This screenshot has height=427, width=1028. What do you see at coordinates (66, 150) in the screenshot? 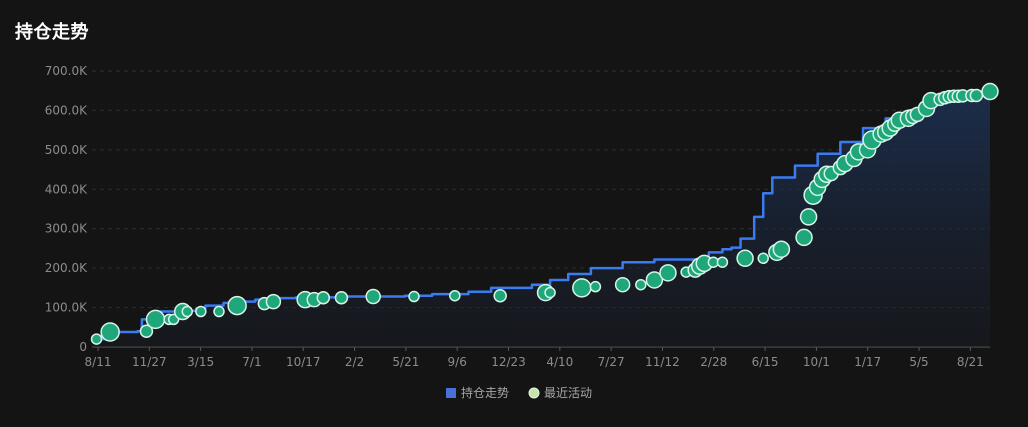
I see `y-tick-label: 500.0K` at bounding box center [66, 150].